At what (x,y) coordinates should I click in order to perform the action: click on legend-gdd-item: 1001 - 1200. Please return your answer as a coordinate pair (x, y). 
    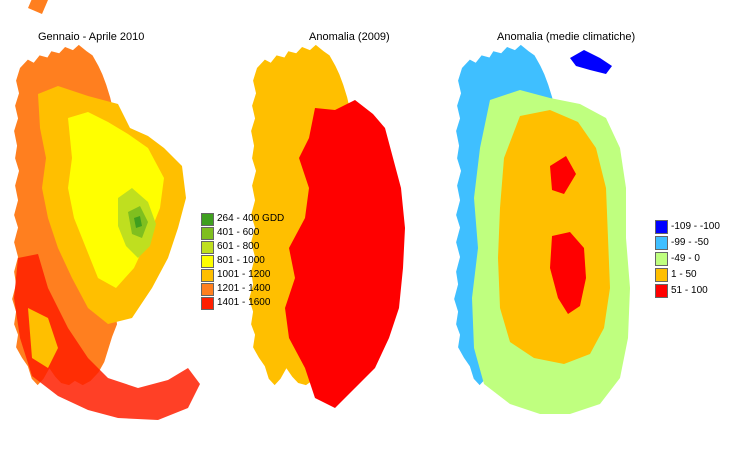
    Looking at the image, I should click on (242, 275).